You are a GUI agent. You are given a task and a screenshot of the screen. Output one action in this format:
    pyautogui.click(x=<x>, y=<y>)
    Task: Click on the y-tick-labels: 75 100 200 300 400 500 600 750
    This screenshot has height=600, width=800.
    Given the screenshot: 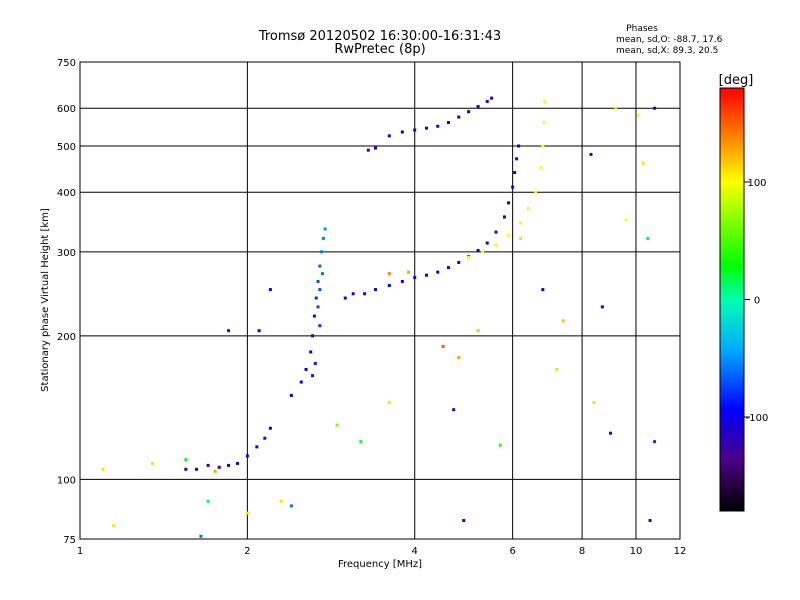 What is the action you would take?
    pyautogui.click(x=66, y=302)
    